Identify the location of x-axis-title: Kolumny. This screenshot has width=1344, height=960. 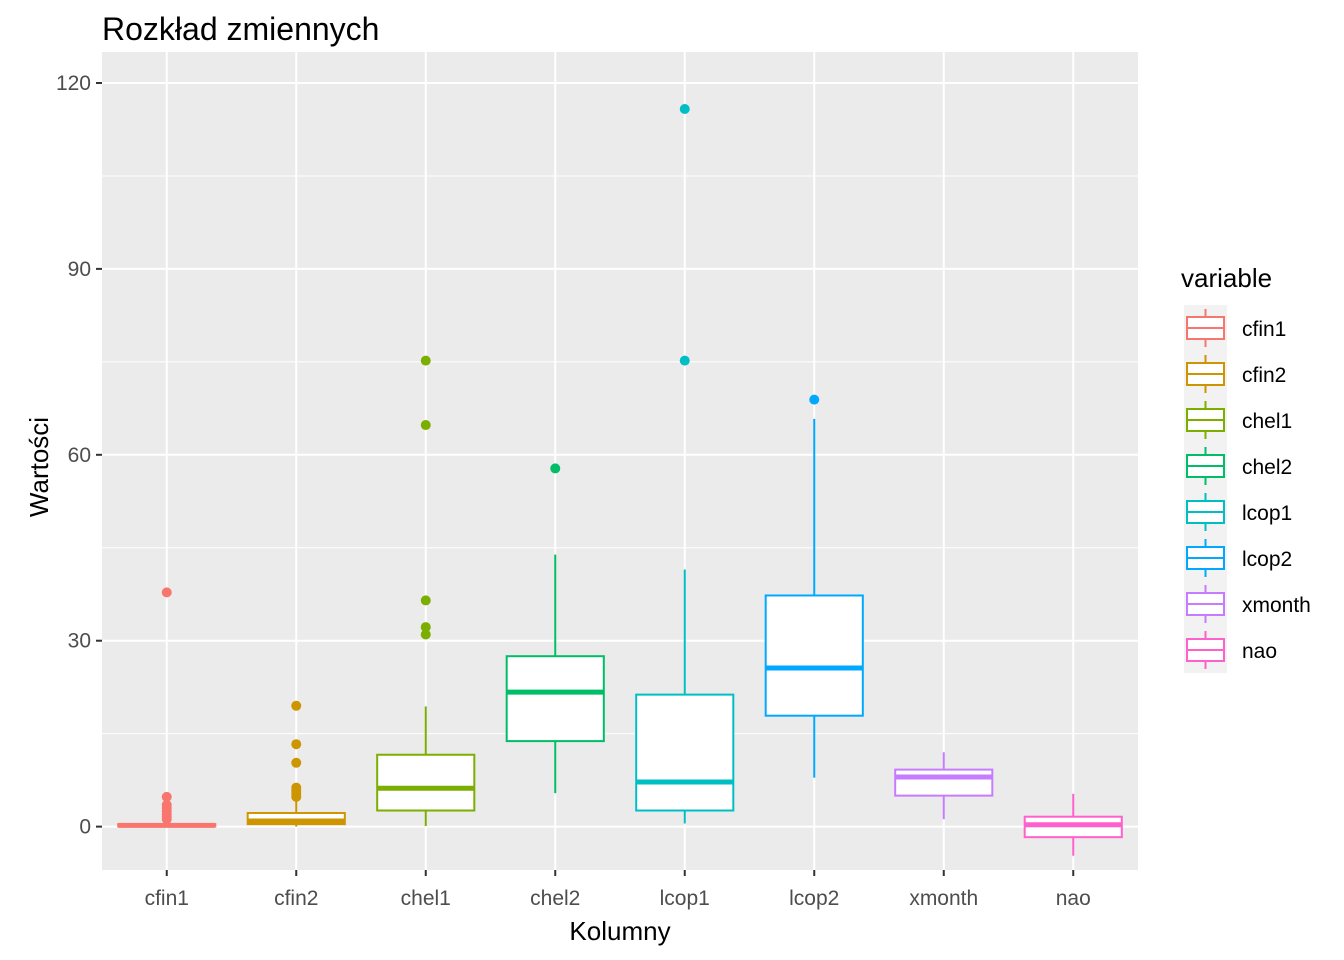
(619, 931).